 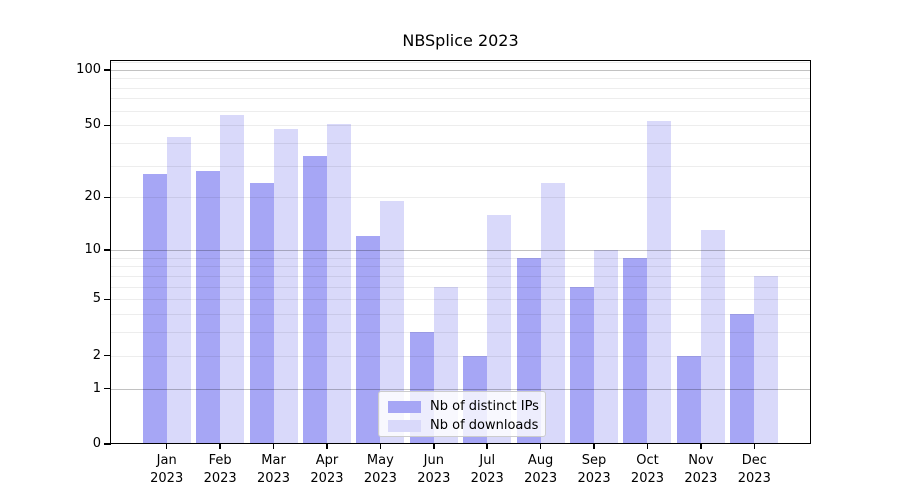 I want to click on y-tick-label-5: 5, so click(x=96, y=299).